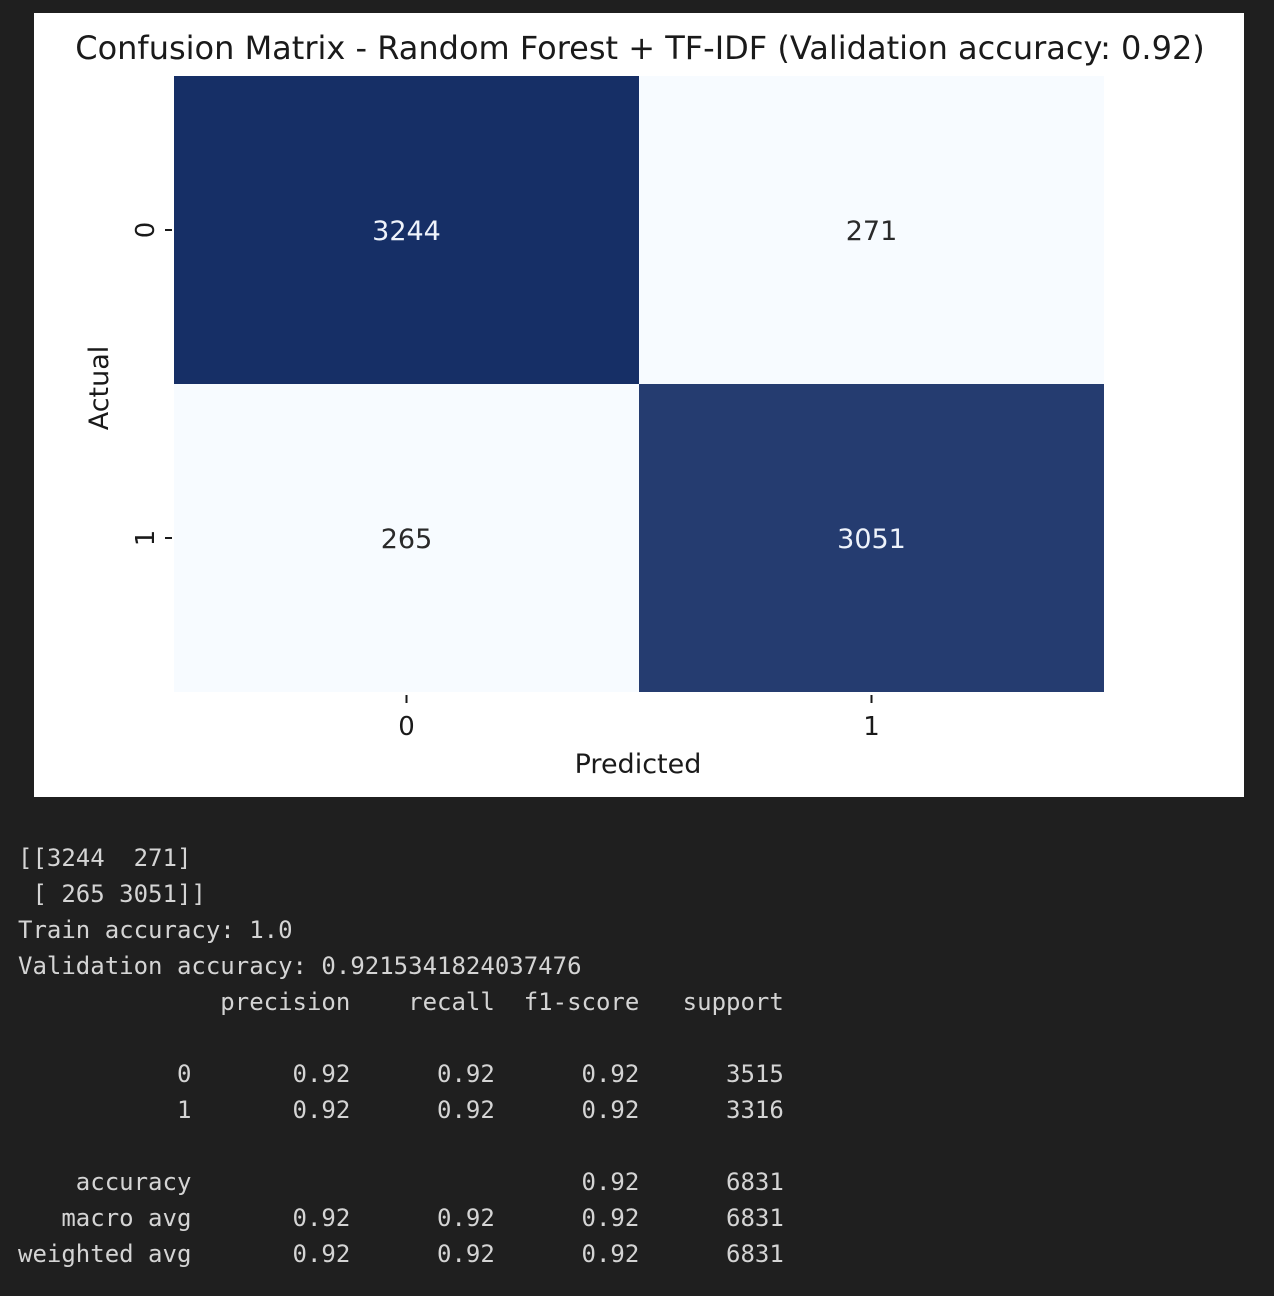 Image resolution: width=1274 pixels, height=1296 pixels. Describe the element at coordinates (401, 1182) in the screenshot. I see `console-line: accuracy 0.92 6831` at that location.